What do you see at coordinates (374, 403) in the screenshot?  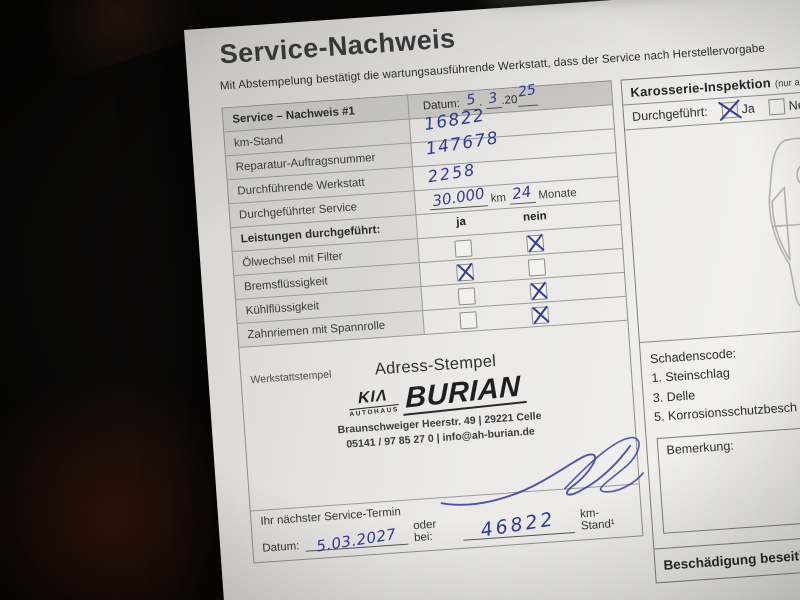 I see `kia-logo: KIΛ AUTOHAUS` at bounding box center [374, 403].